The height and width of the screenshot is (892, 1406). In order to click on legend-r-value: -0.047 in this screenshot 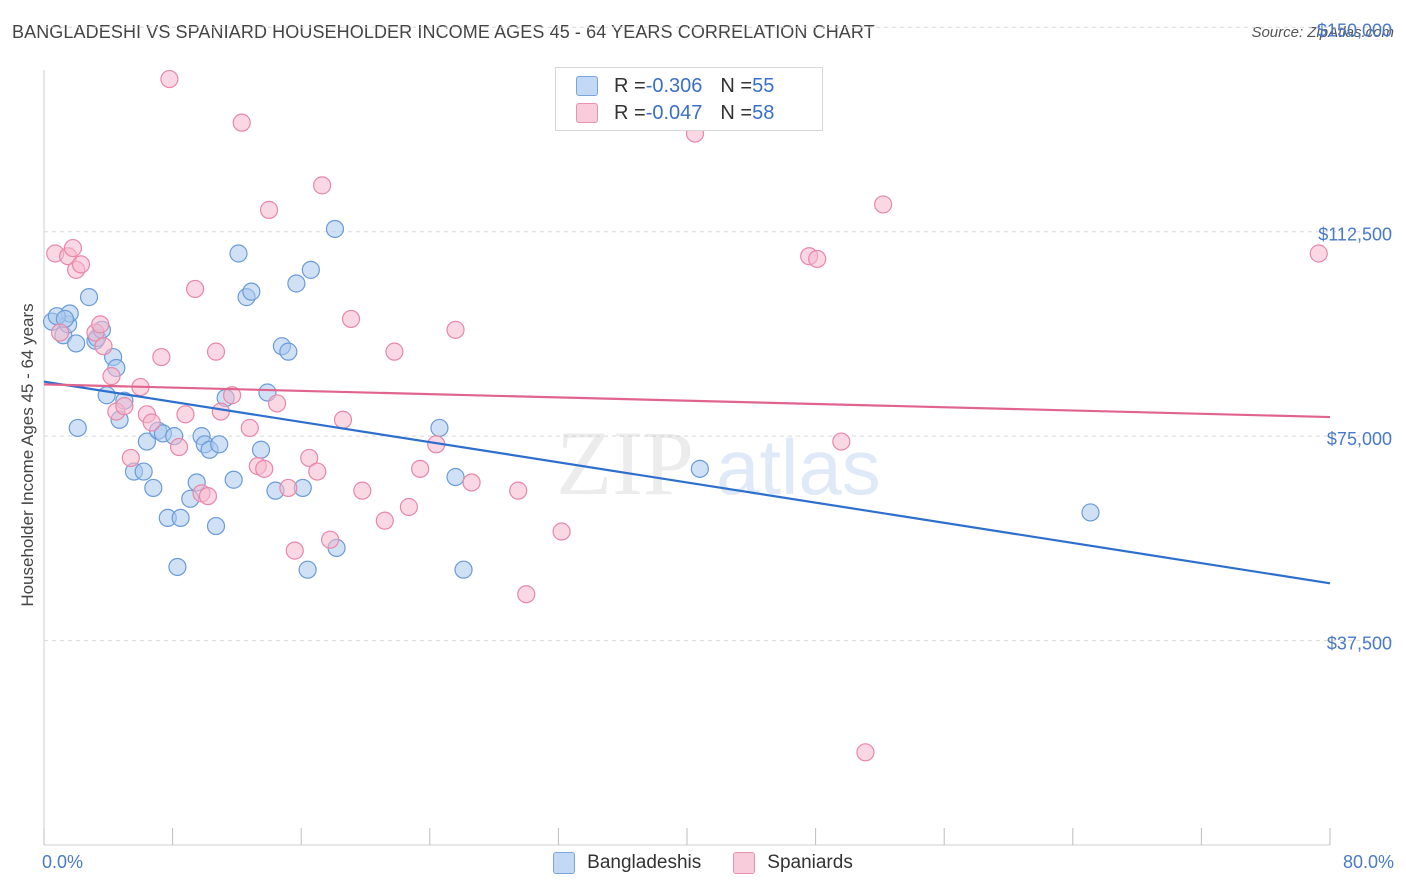, I will do `click(674, 112)`.